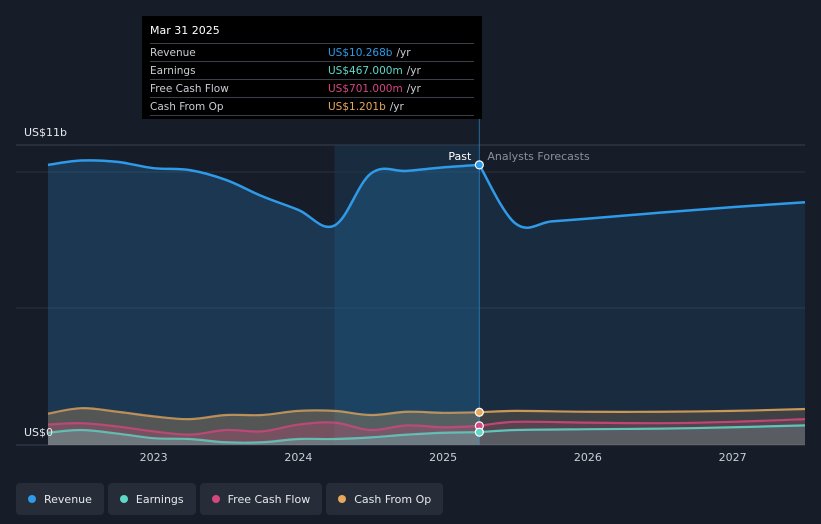 The image size is (821, 524). Describe the element at coordinates (173, 52) in the screenshot. I see `tooltip-label: Revenue` at that location.